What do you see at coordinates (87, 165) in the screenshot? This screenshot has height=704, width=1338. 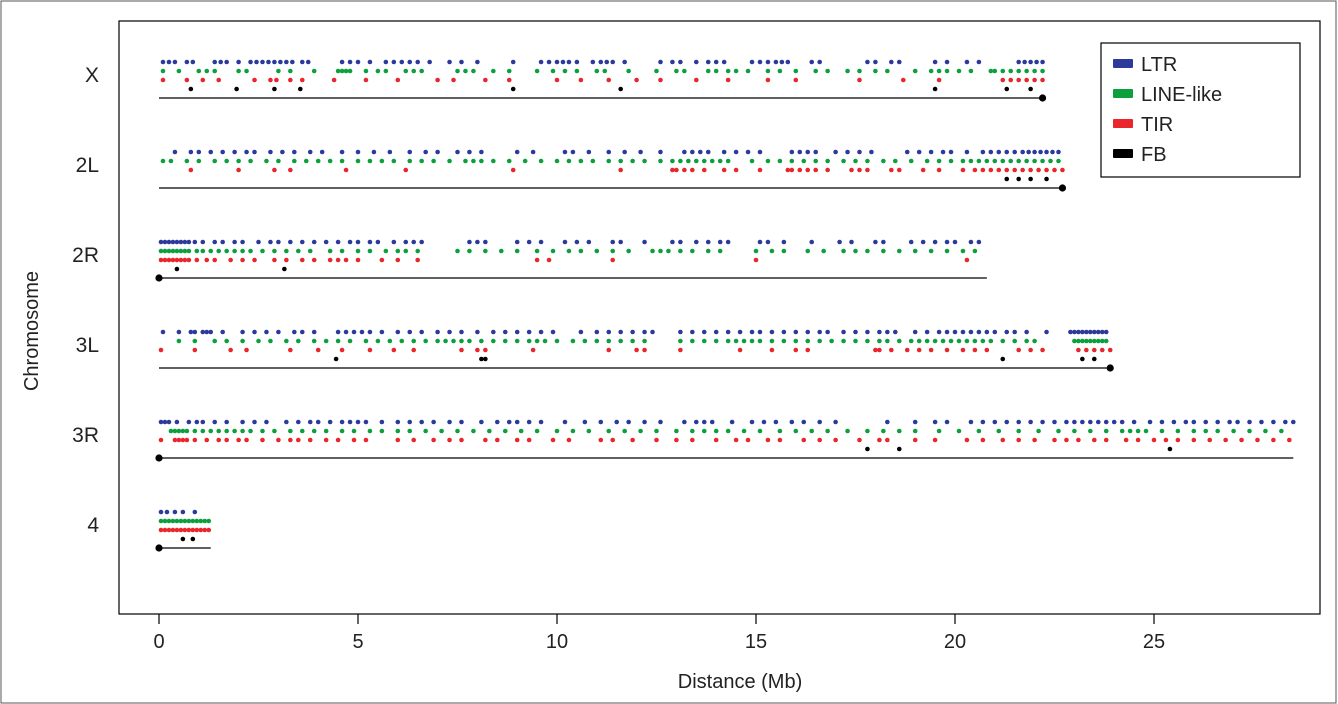 I see `y-tick-label: 2L` at bounding box center [87, 165].